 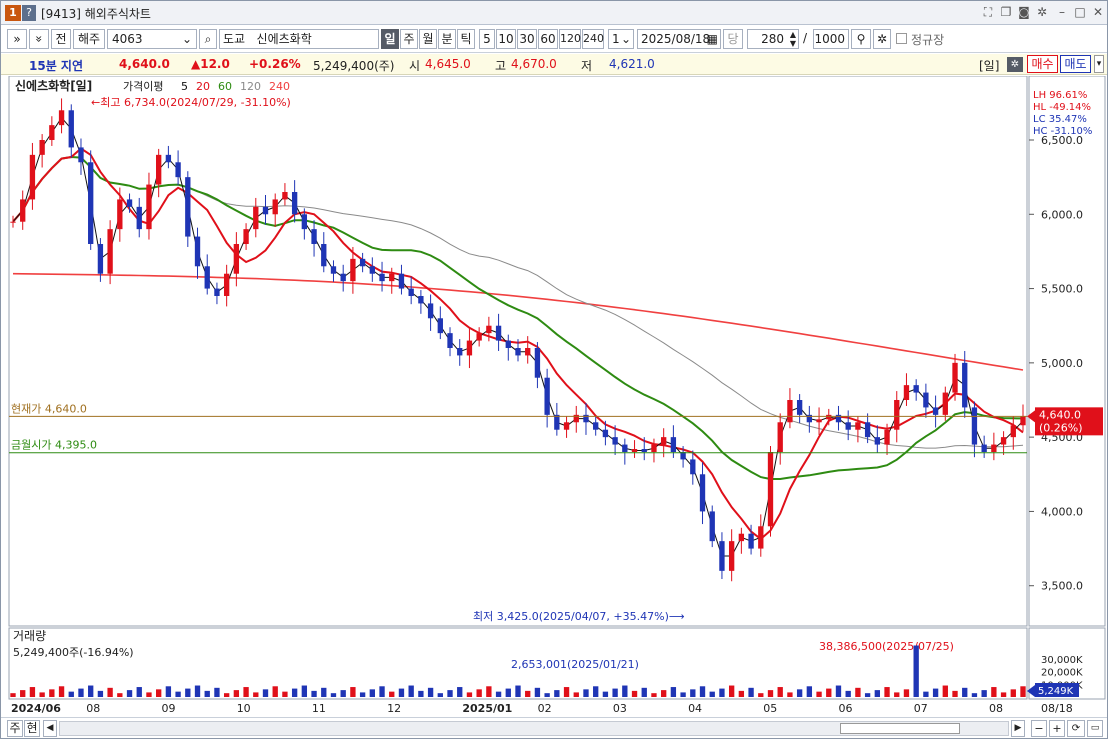 What do you see at coordinates (1015, 64) in the screenshot?
I see `gear-icon: ✲` at bounding box center [1015, 64].